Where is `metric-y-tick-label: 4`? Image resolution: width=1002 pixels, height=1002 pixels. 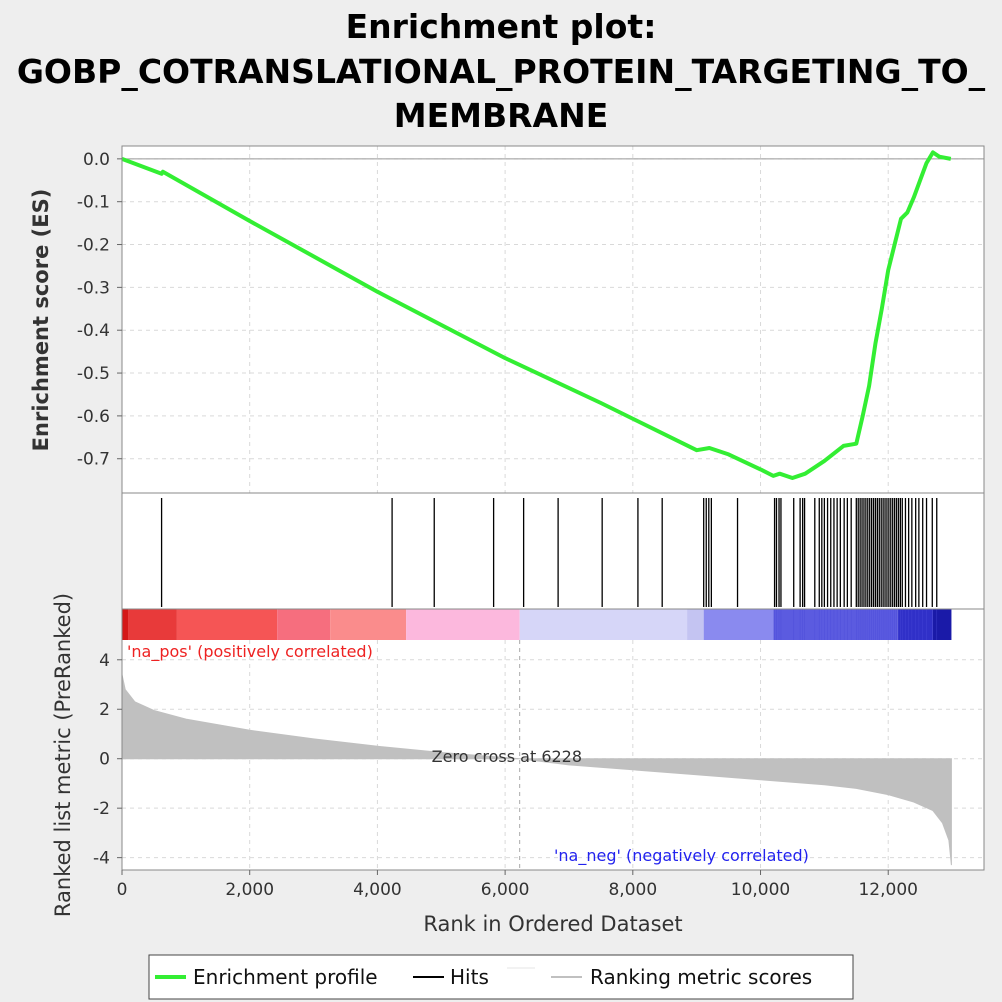
metric-y-tick-label: 4 is located at coordinates (104, 661).